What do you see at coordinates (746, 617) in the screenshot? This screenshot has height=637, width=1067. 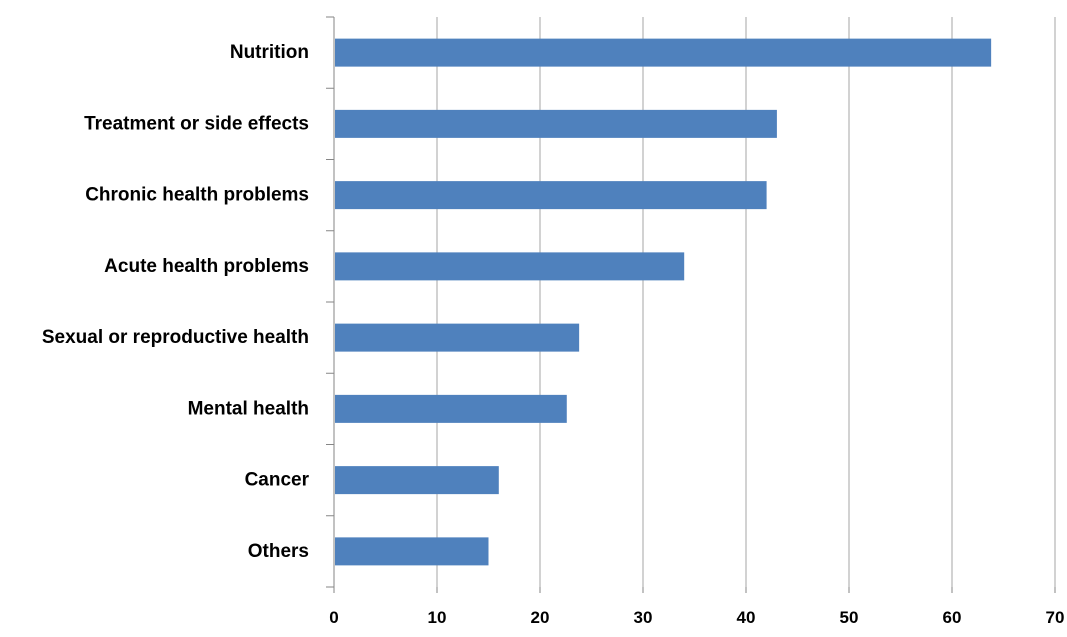 I see `x-tick-label: 40` at bounding box center [746, 617].